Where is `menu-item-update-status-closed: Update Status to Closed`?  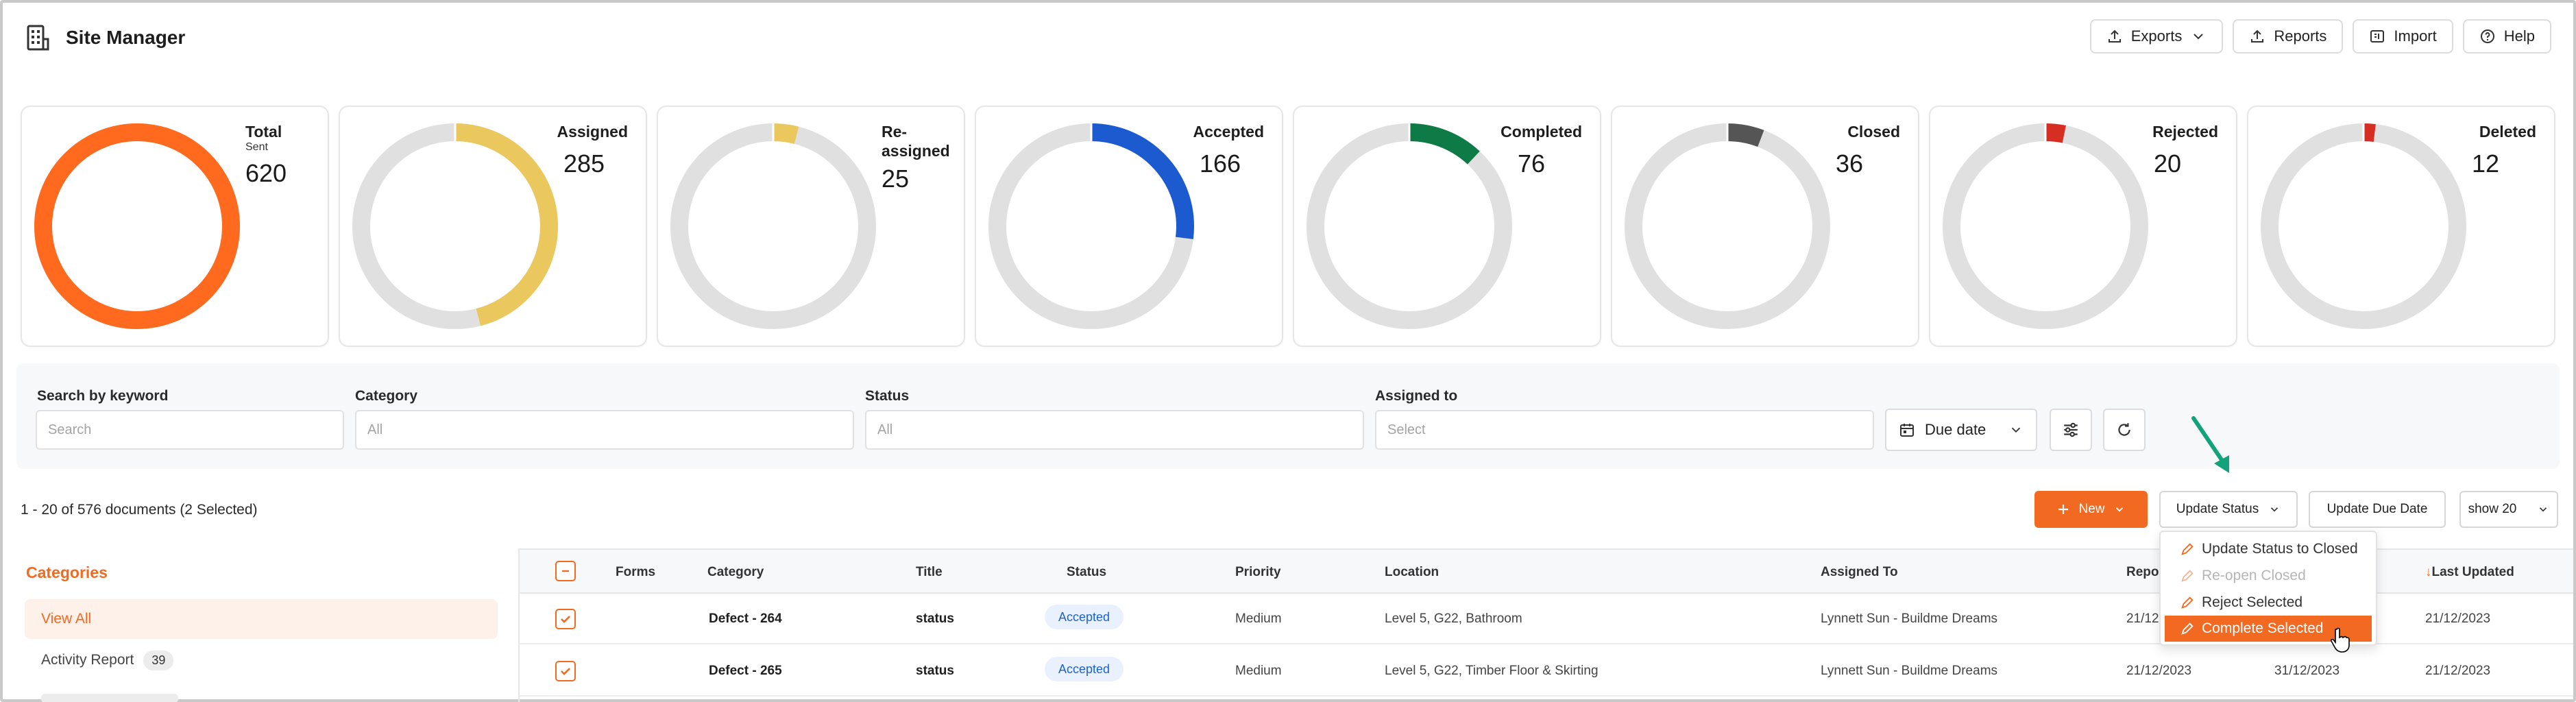 menu-item-update-status-closed: Update Status to Closed is located at coordinates (2268, 549).